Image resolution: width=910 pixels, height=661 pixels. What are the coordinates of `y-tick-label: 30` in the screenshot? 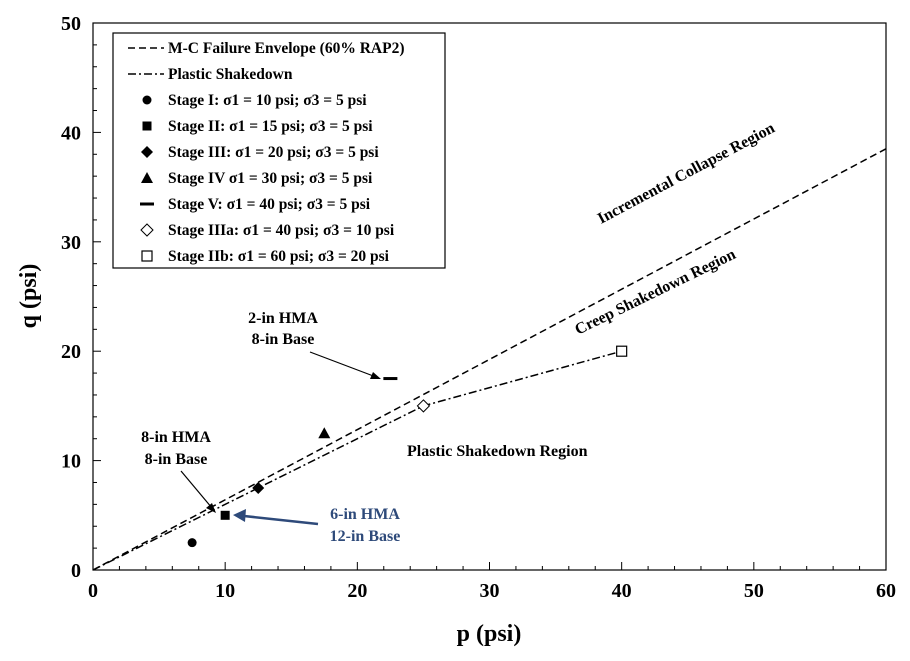 It's located at (71, 243).